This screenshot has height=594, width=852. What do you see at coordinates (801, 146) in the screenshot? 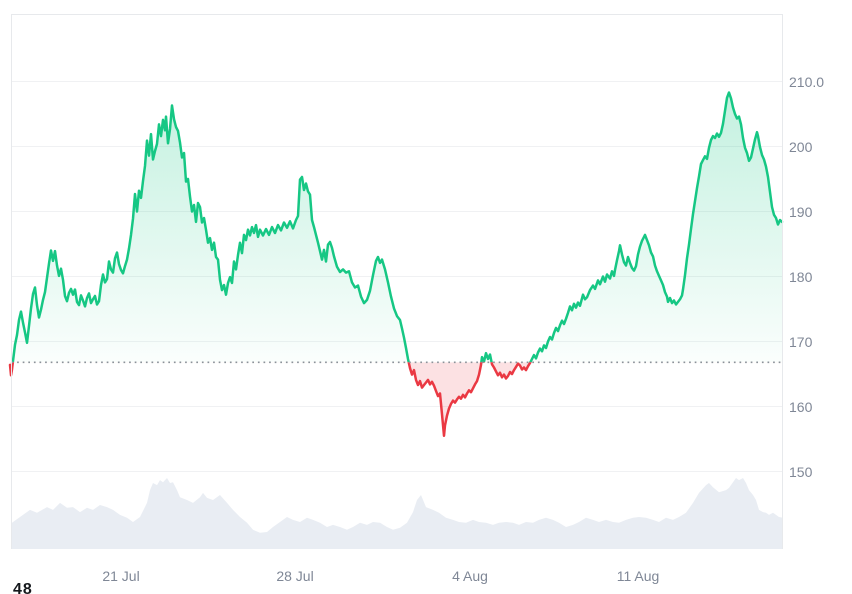
I see `y-axis-label-200: 200` at bounding box center [801, 146].